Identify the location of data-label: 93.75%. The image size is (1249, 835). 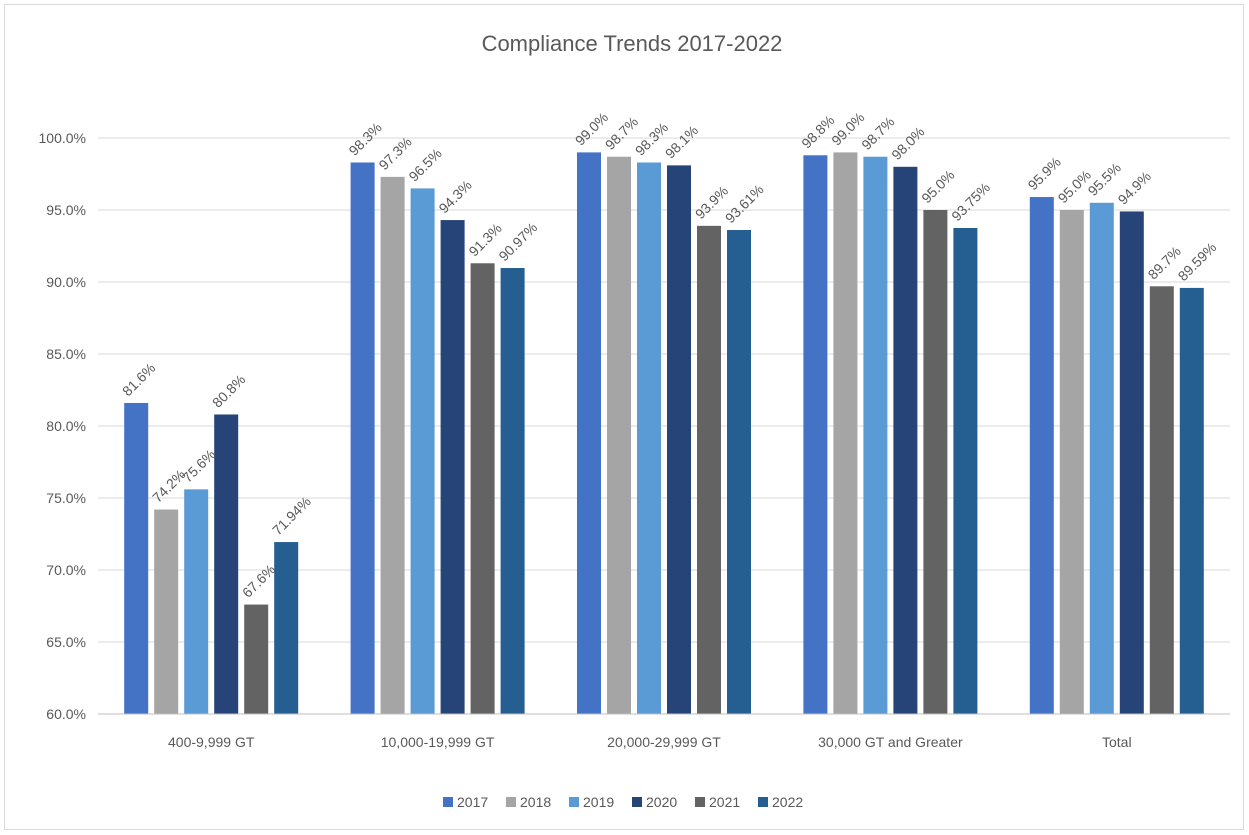
(970, 201).